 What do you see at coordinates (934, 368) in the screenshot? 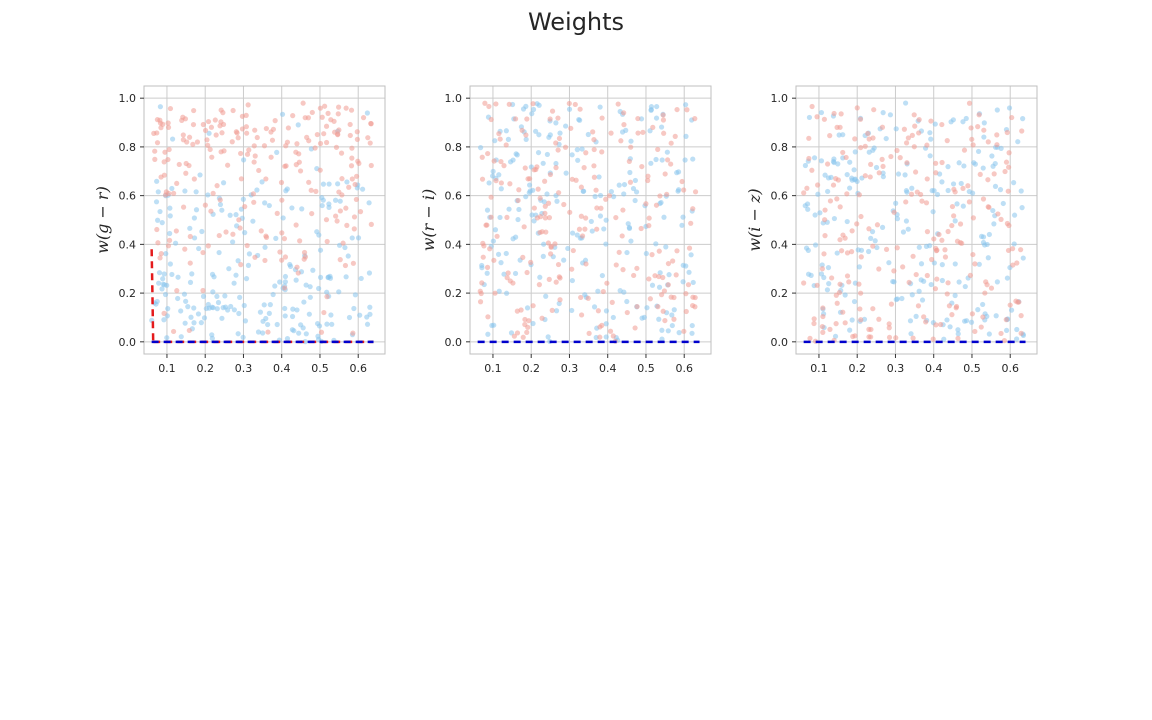
I see `x-tick-label: 0.4` at bounding box center [934, 368].